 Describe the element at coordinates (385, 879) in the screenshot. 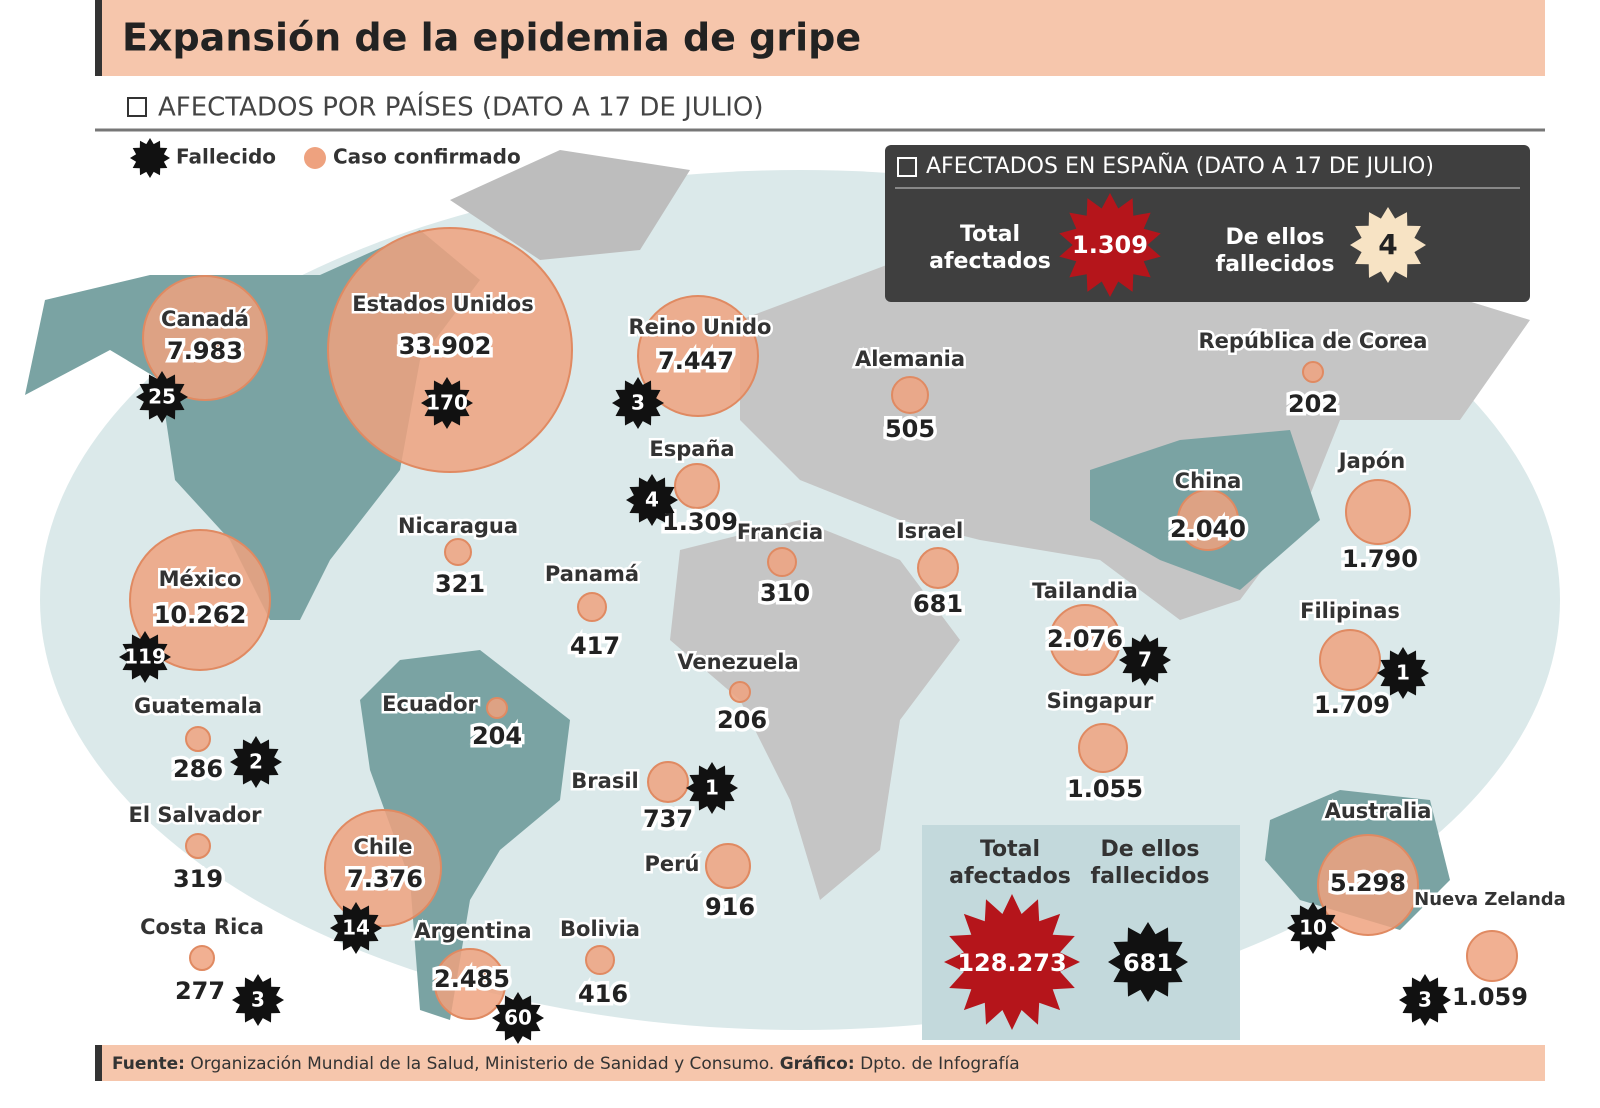

I see `case-count: 7.376` at that location.